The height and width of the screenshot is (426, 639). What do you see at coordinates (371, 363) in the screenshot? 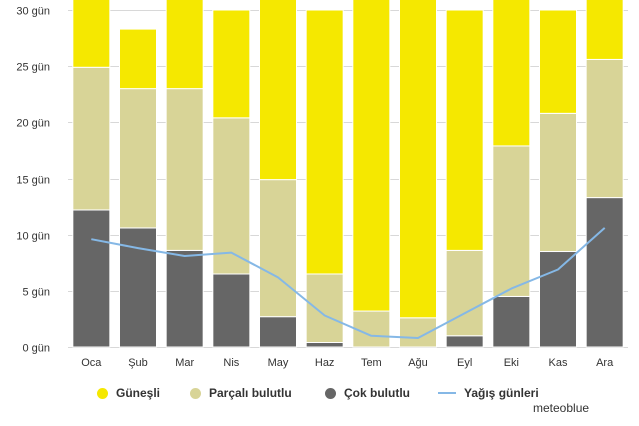
I see `x-tick-label: Tem` at bounding box center [371, 363].